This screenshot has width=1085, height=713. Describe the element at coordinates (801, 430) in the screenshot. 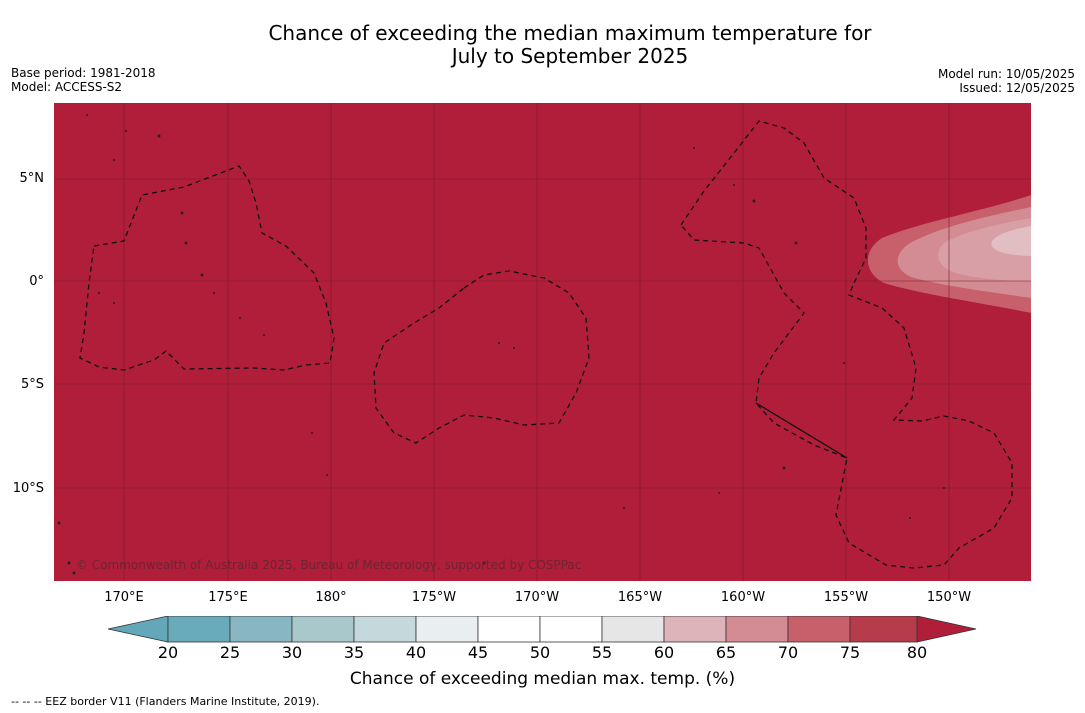

I see `eez-solid-segment` at that location.